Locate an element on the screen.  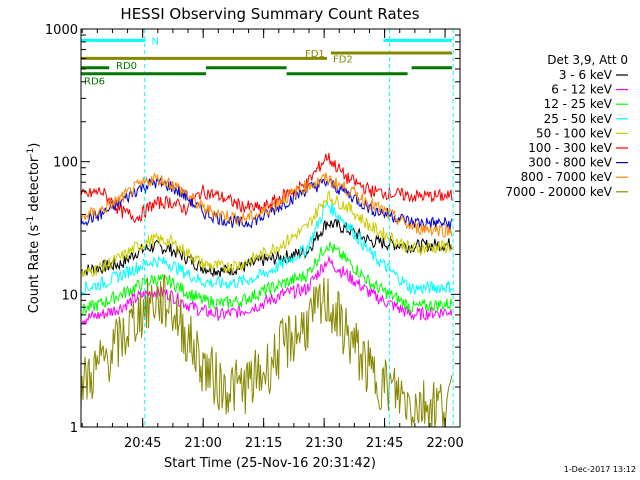
flag-label: FD1 is located at coordinates (315, 54).